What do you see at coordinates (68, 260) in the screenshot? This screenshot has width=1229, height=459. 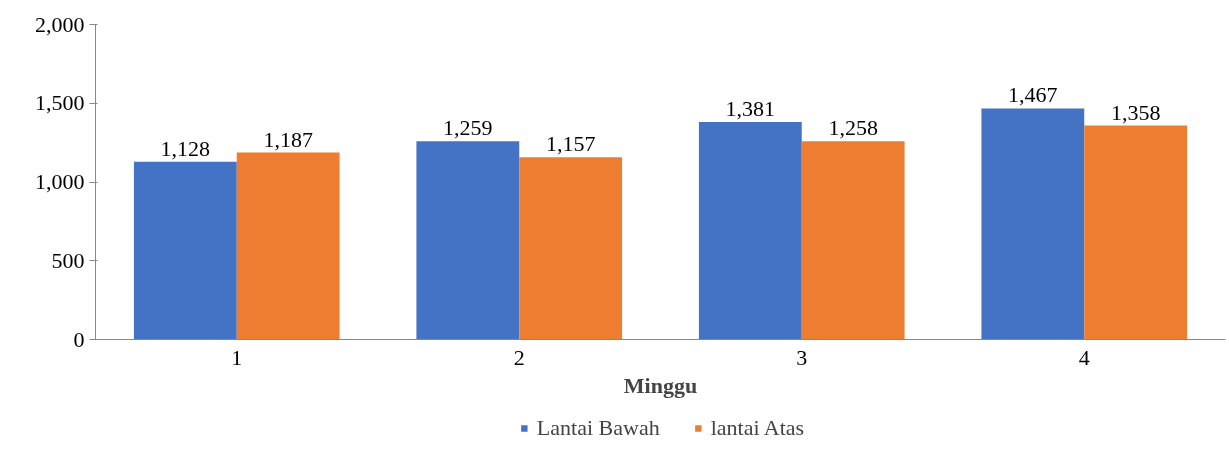 I see `y-tick-label: 500` at bounding box center [68, 260].